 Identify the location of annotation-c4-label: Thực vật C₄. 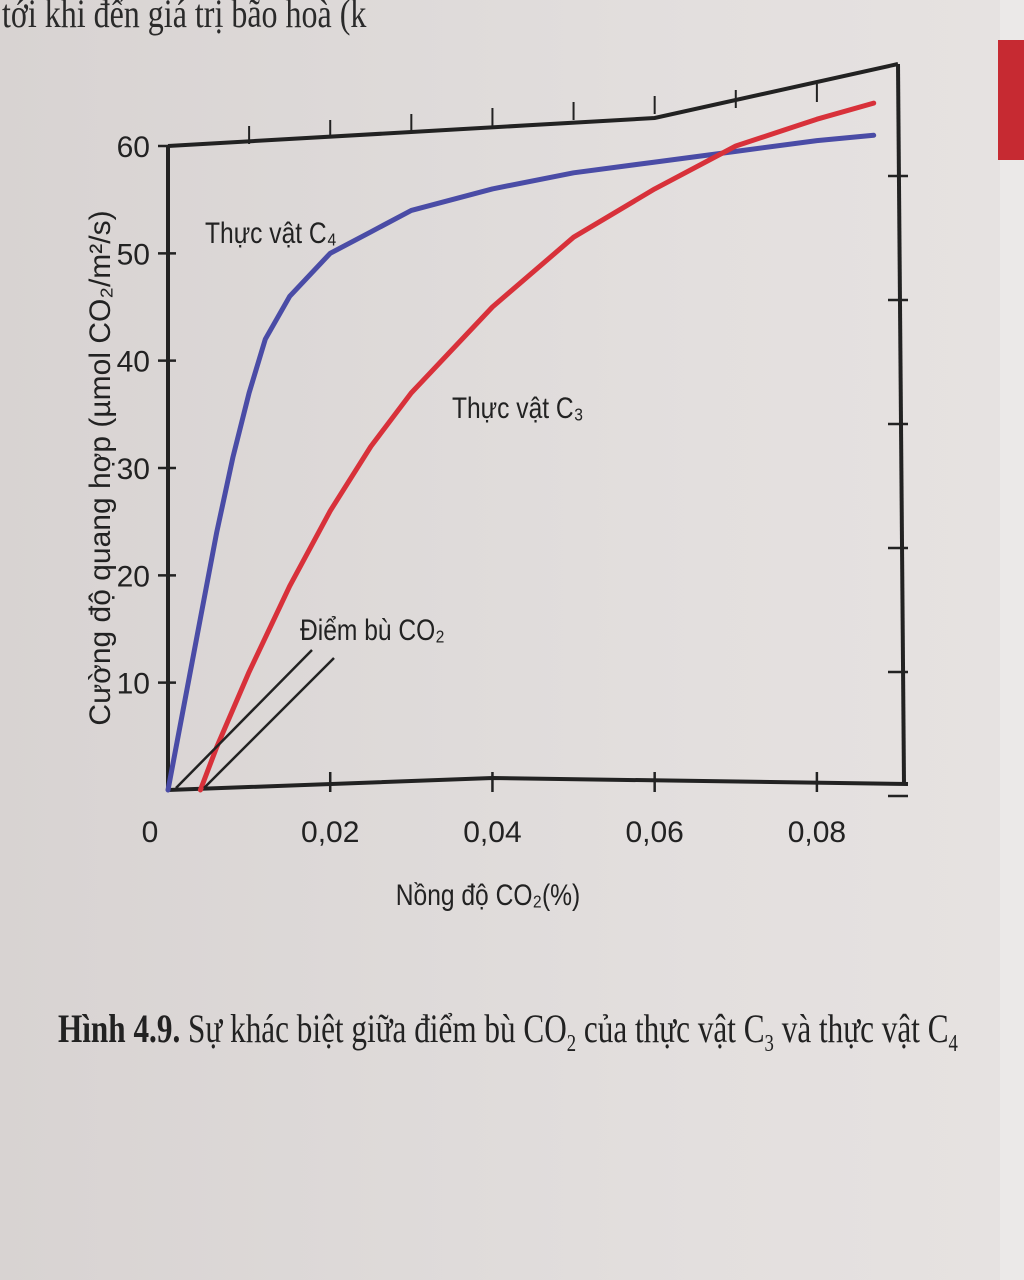
(271, 233).